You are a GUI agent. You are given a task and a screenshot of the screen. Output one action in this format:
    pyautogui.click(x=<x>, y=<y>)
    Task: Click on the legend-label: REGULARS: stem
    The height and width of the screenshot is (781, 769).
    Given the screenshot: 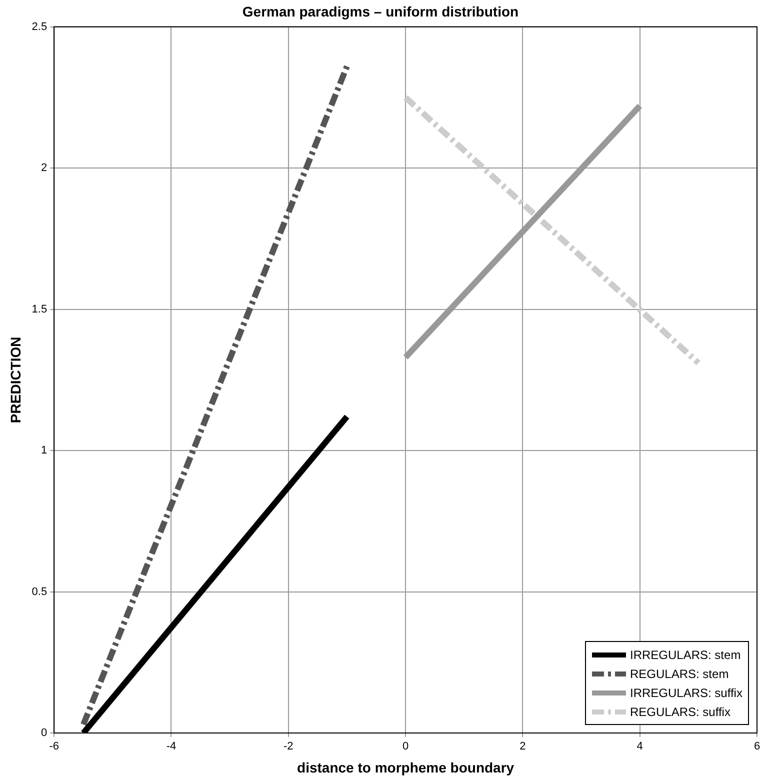 What is the action you would take?
    pyautogui.click(x=679, y=673)
    